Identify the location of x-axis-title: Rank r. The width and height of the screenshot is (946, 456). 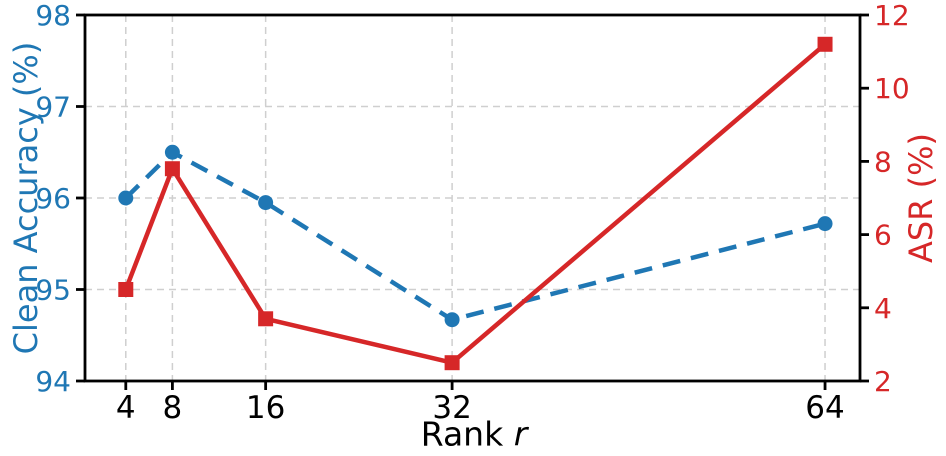
(474, 434).